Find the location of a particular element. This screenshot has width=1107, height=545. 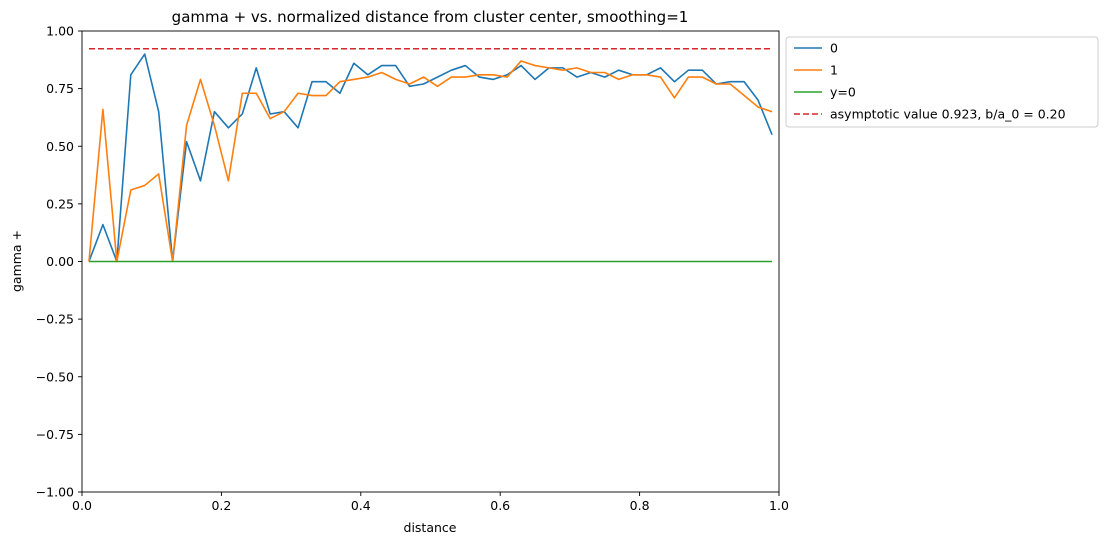

legend-label-1: 1 is located at coordinates (834, 70).